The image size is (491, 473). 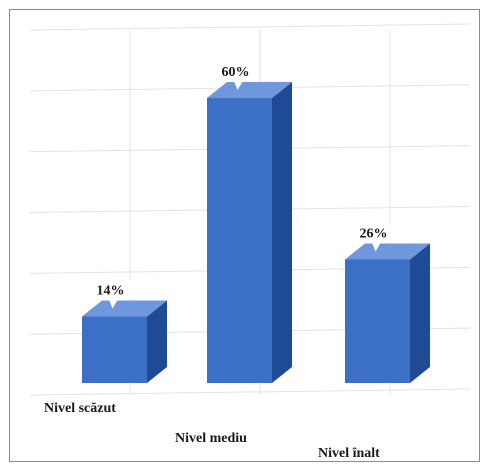 I want to click on category-label: Nivel înalt, so click(x=349, y=453).